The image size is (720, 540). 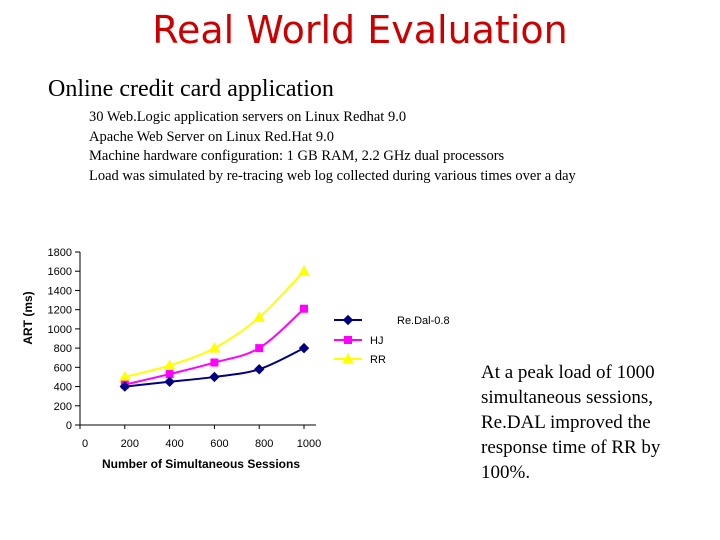 I want to click on y-tick-label: 0, so click(x=69, y=426).